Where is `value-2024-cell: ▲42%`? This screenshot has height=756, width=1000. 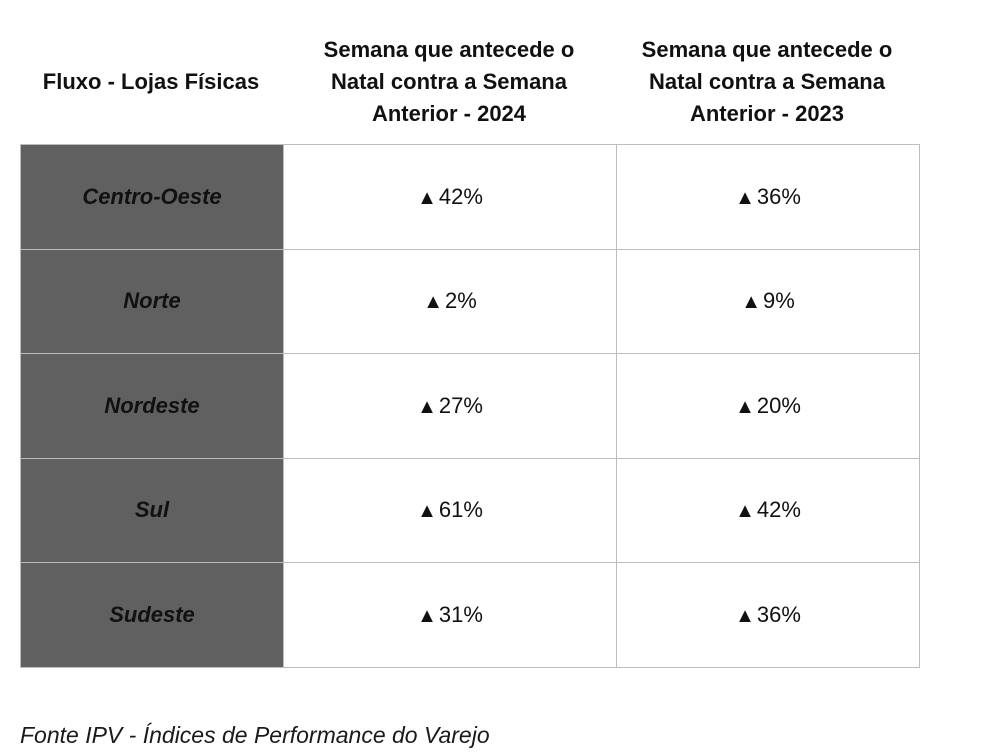
value-2024-cell: ▲42% is located at coordinates (450, 197).